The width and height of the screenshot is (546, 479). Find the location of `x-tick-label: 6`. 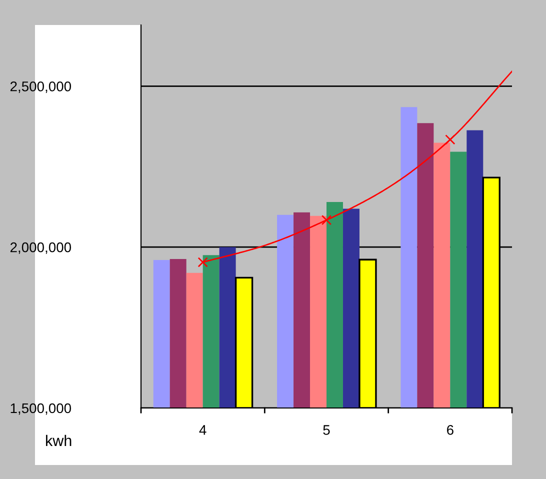

x-tick-label: 6 is located at coordinates (450, 430).